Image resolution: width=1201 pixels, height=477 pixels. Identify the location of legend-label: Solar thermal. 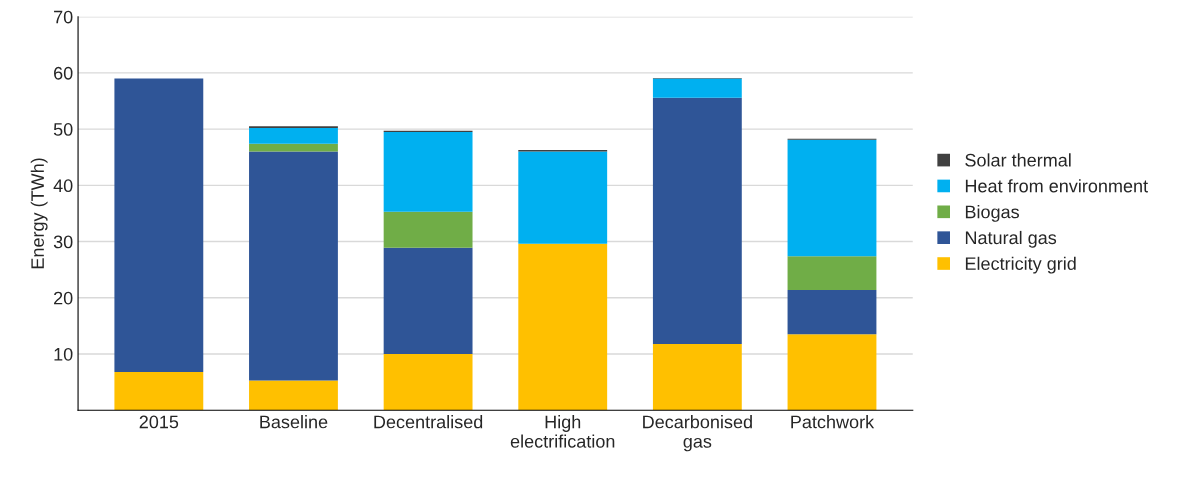
(1018, 160).